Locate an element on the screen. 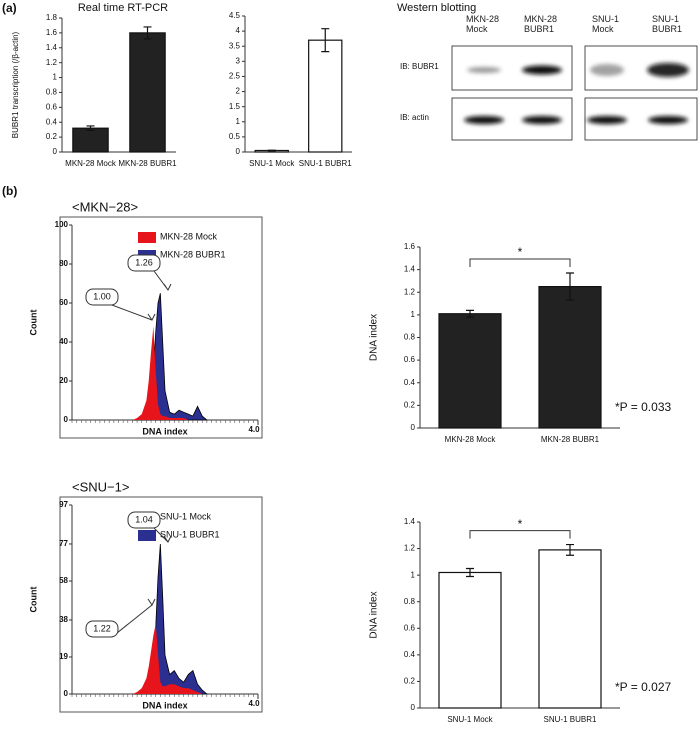  y-tick-label: 80 is located at coordinates (63, 263).